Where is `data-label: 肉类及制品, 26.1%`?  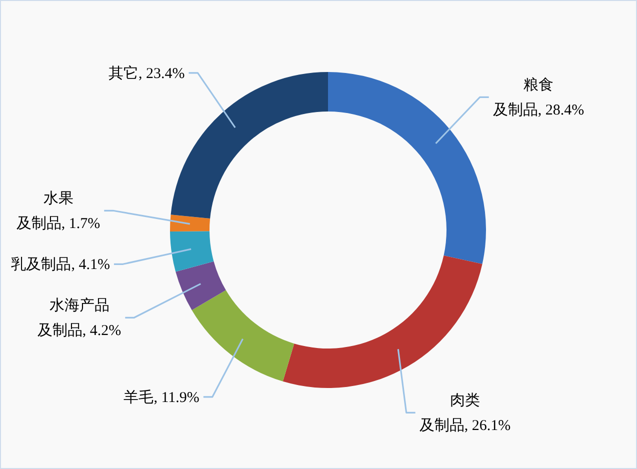
data-label: 肉类及制品, 26.1% is located at coordinates (465, 413).